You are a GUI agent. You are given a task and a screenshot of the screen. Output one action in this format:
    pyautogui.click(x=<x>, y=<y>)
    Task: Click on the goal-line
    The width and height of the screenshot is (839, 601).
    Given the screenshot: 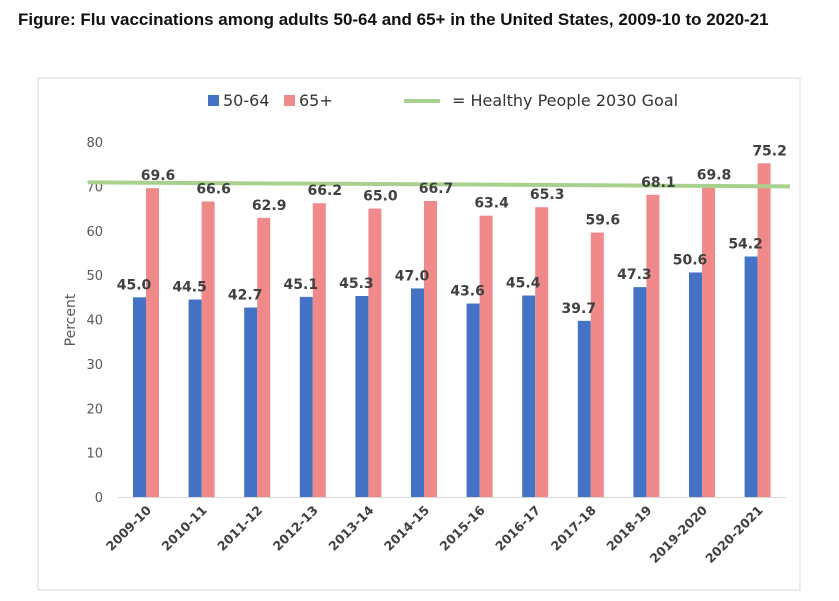 What is the action you would take?
    pyautogui.click(x=439, y=184)
    